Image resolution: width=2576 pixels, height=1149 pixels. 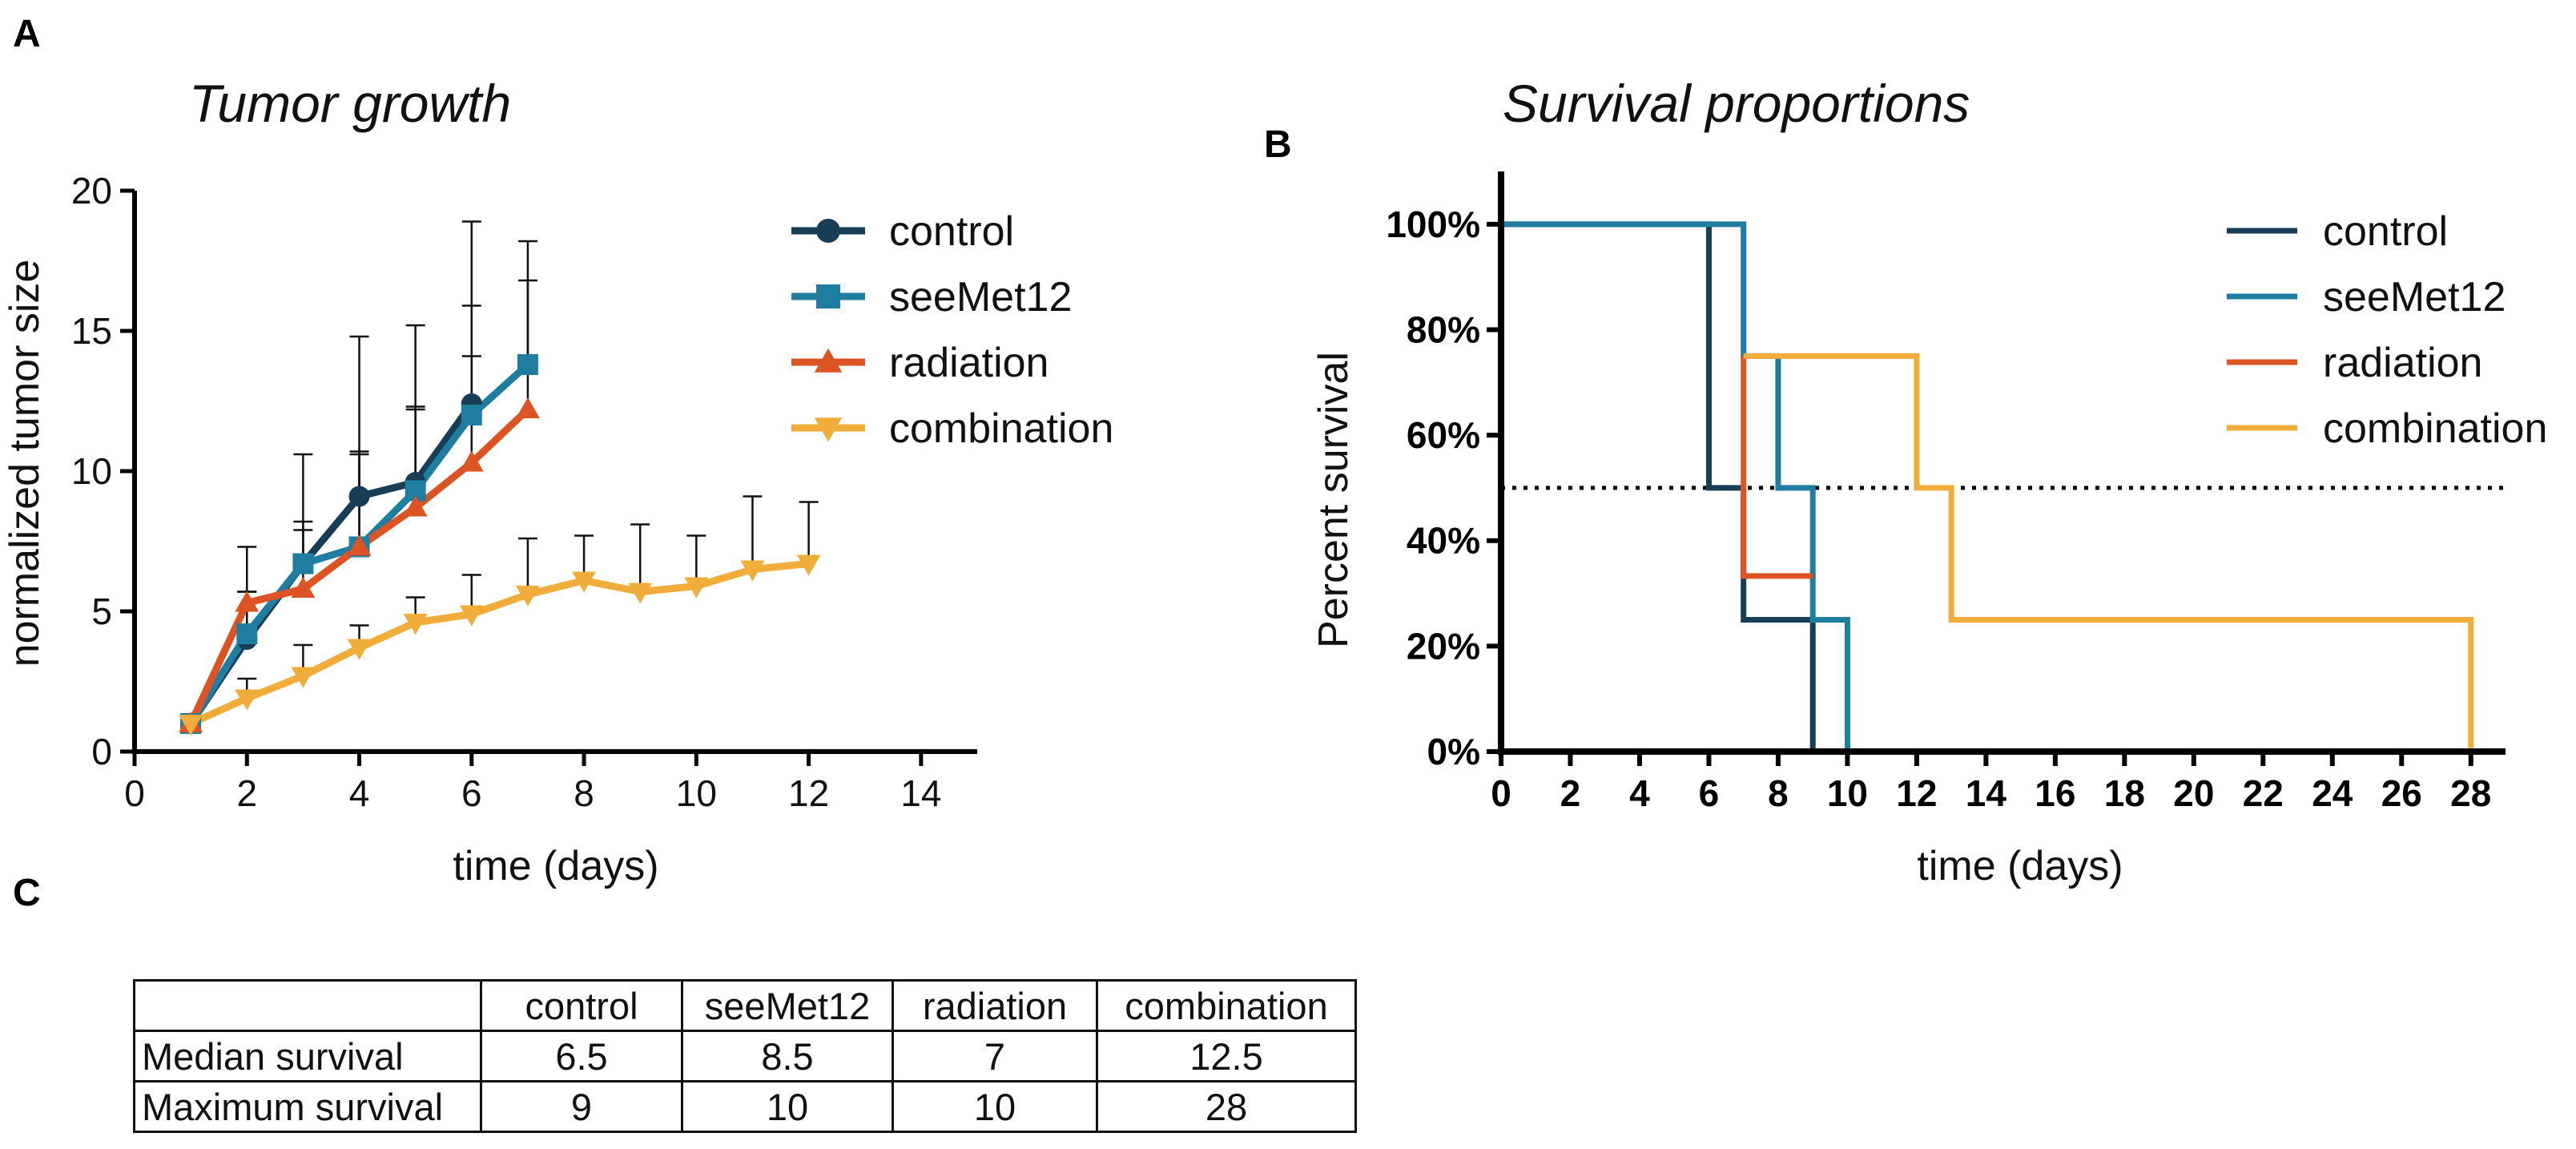 What do you see at coordinates (1444, 329) in the screenshot?
I see `y-tick-label: 80%` at bounding box center [1444, 329].